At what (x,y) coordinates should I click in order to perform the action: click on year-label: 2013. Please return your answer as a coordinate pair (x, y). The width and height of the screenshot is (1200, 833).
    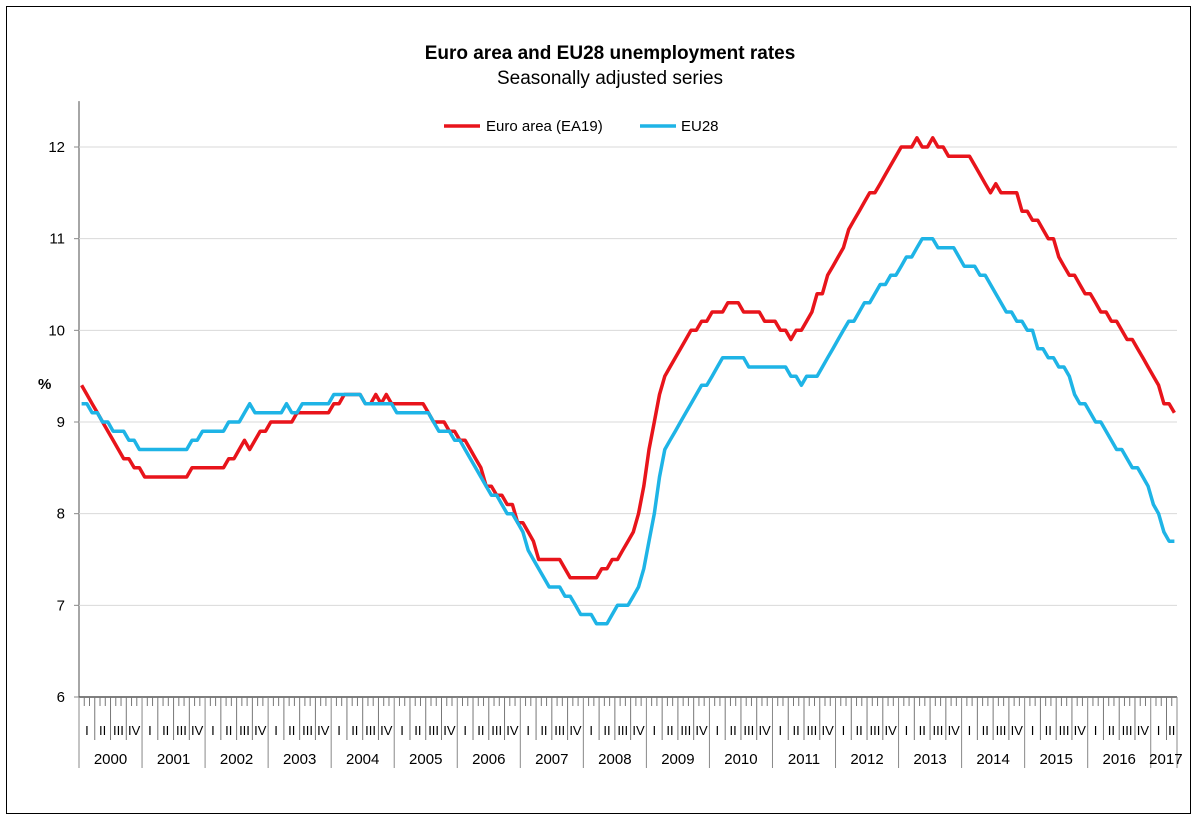
    Looking at the image, I should click on (929, 759).